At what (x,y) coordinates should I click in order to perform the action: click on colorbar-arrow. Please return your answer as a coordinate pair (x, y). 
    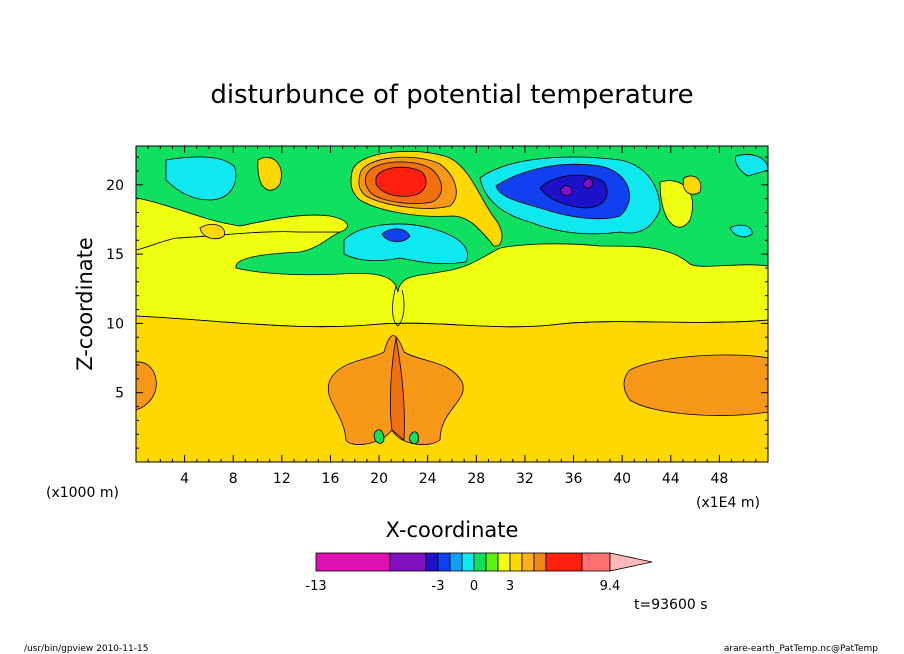
    Looking at the image, I should click on (631, 562).